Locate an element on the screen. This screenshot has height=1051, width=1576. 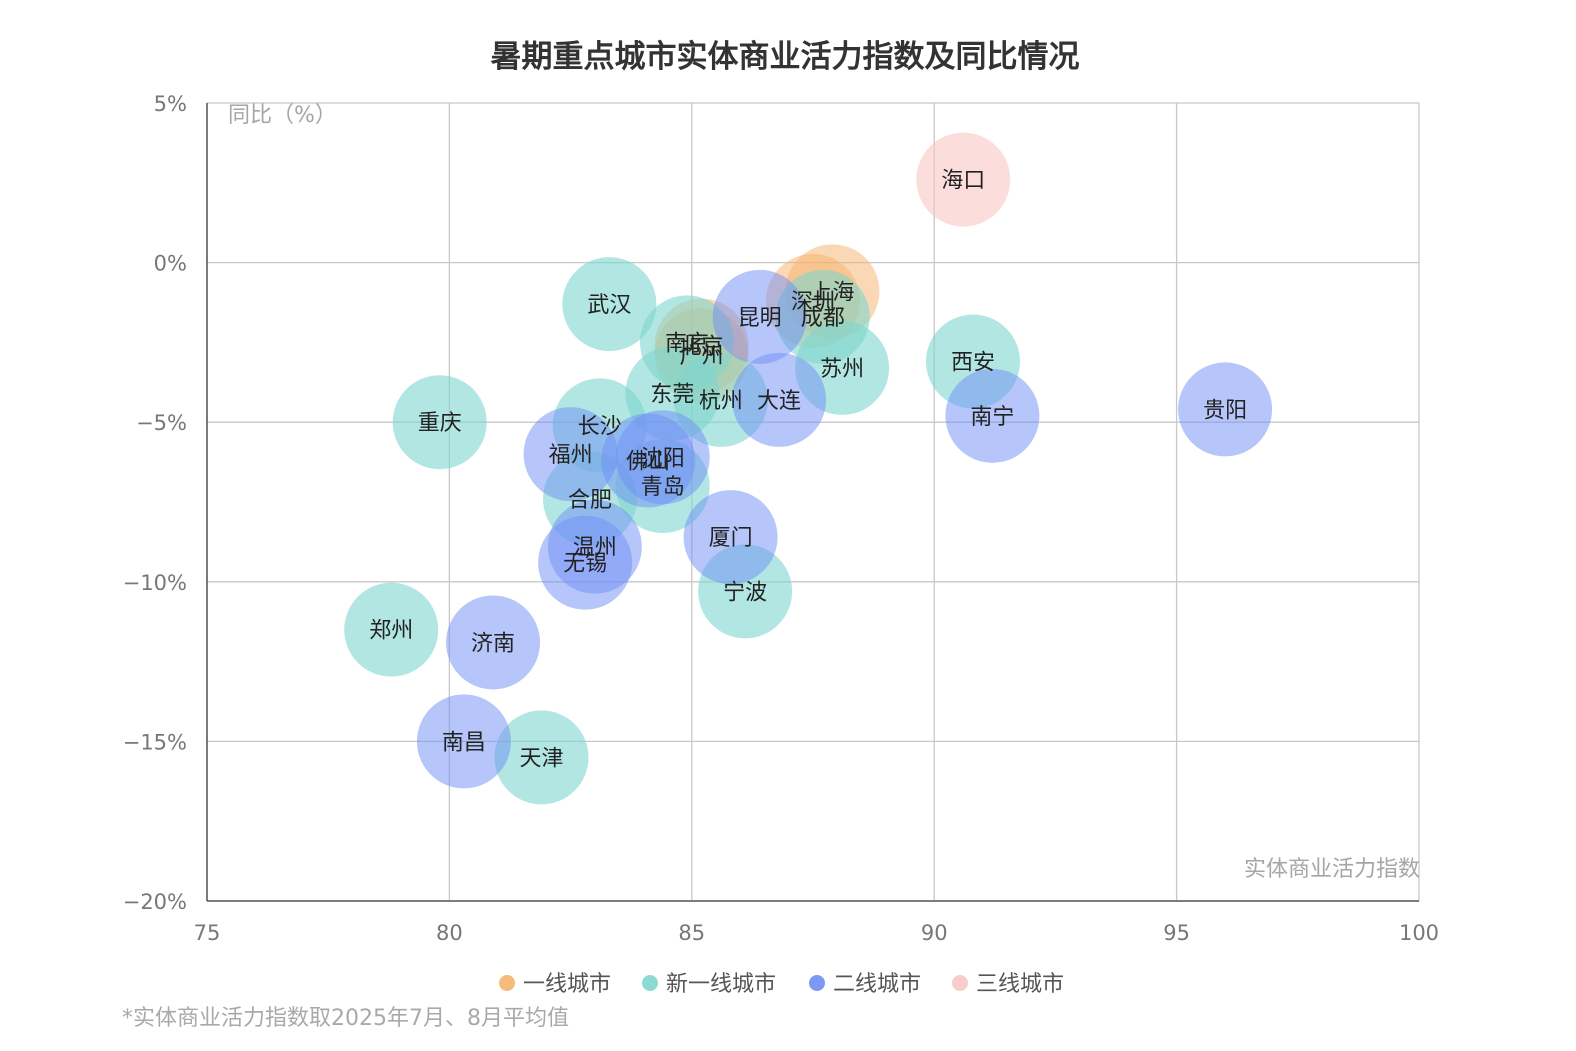
y-tick-label: −15% is located at coordinates (155, 742).